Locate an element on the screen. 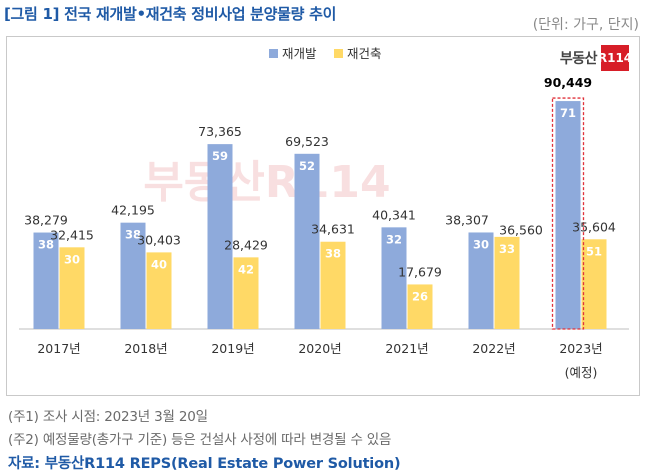 The image size is (647, 474). household-label-reconstruction: 17,679 is located at coordinates (420, 271).